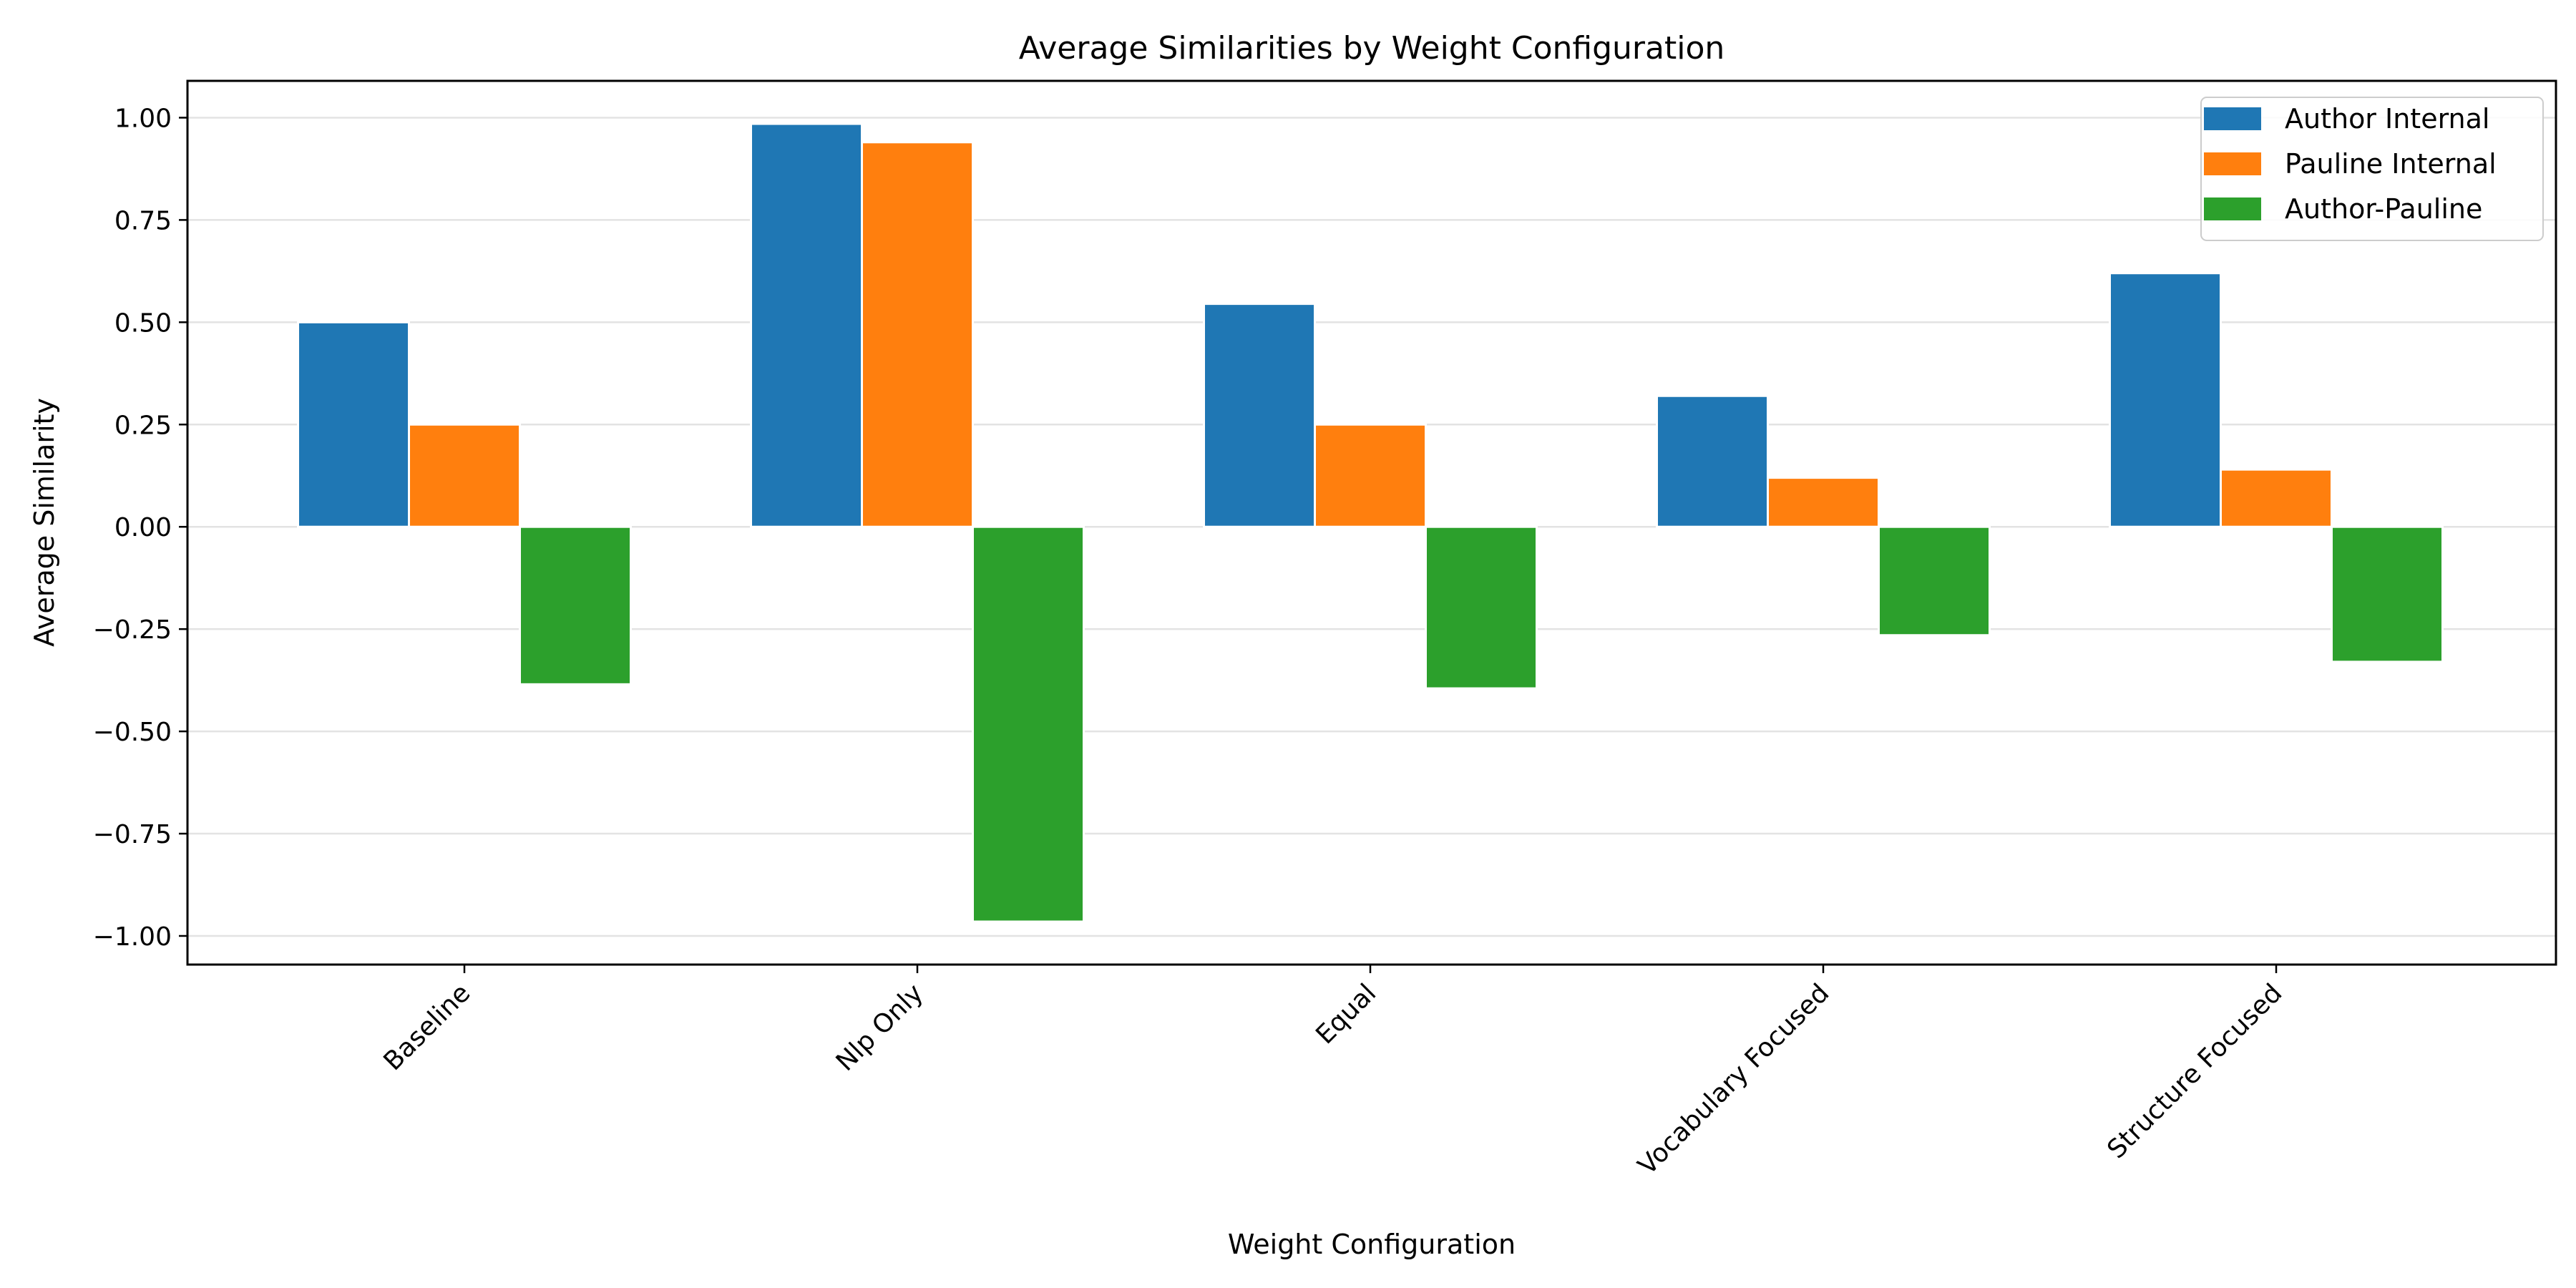  Describe the element at coordinates (132, 834) in the screenshot. I see `y-tick-label: −0.75` at that location.